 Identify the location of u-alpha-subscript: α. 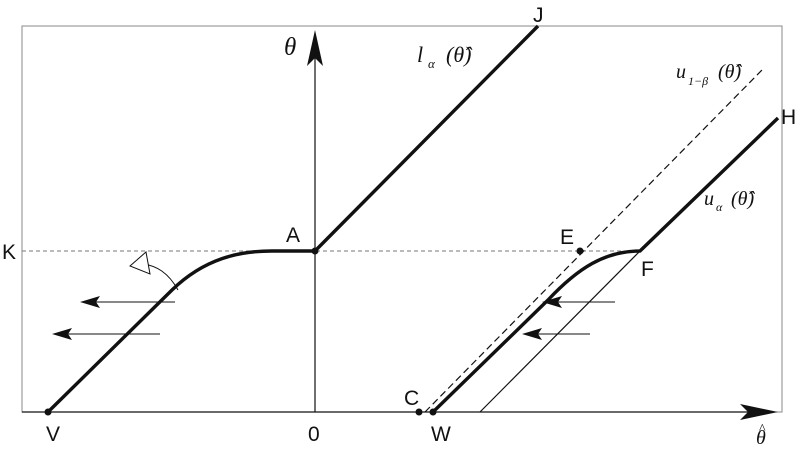
(719, 207).